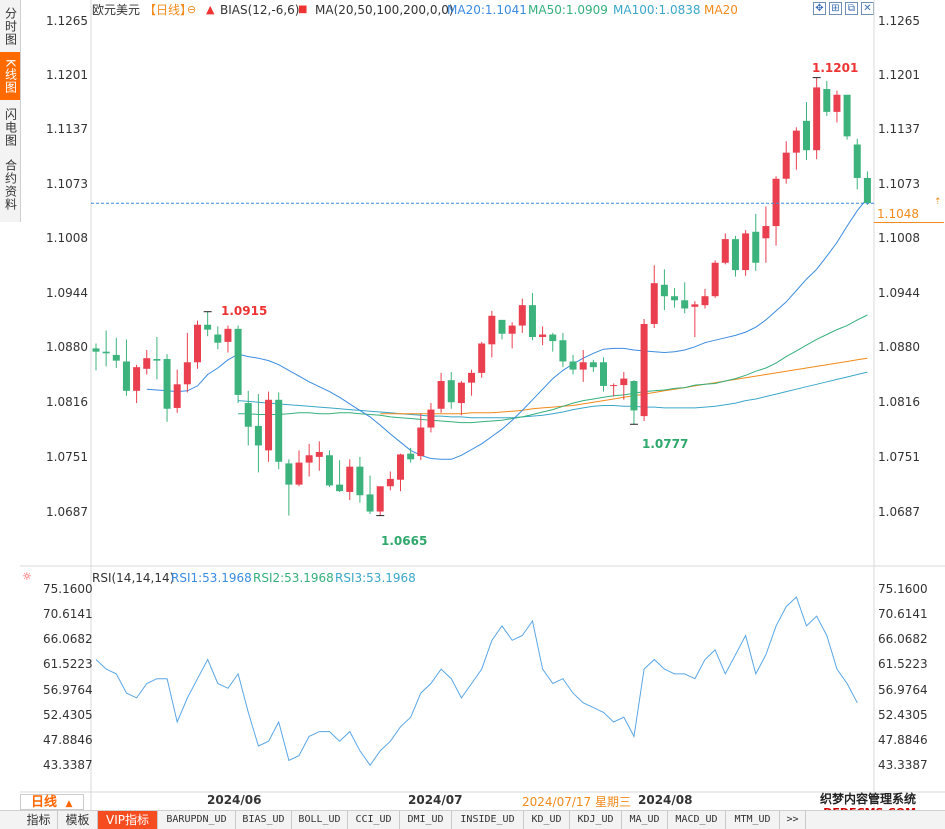 This screenshot has height=829, width=945. I want to click on tab-vip-indicators: VIP指标, so click(128, 820).